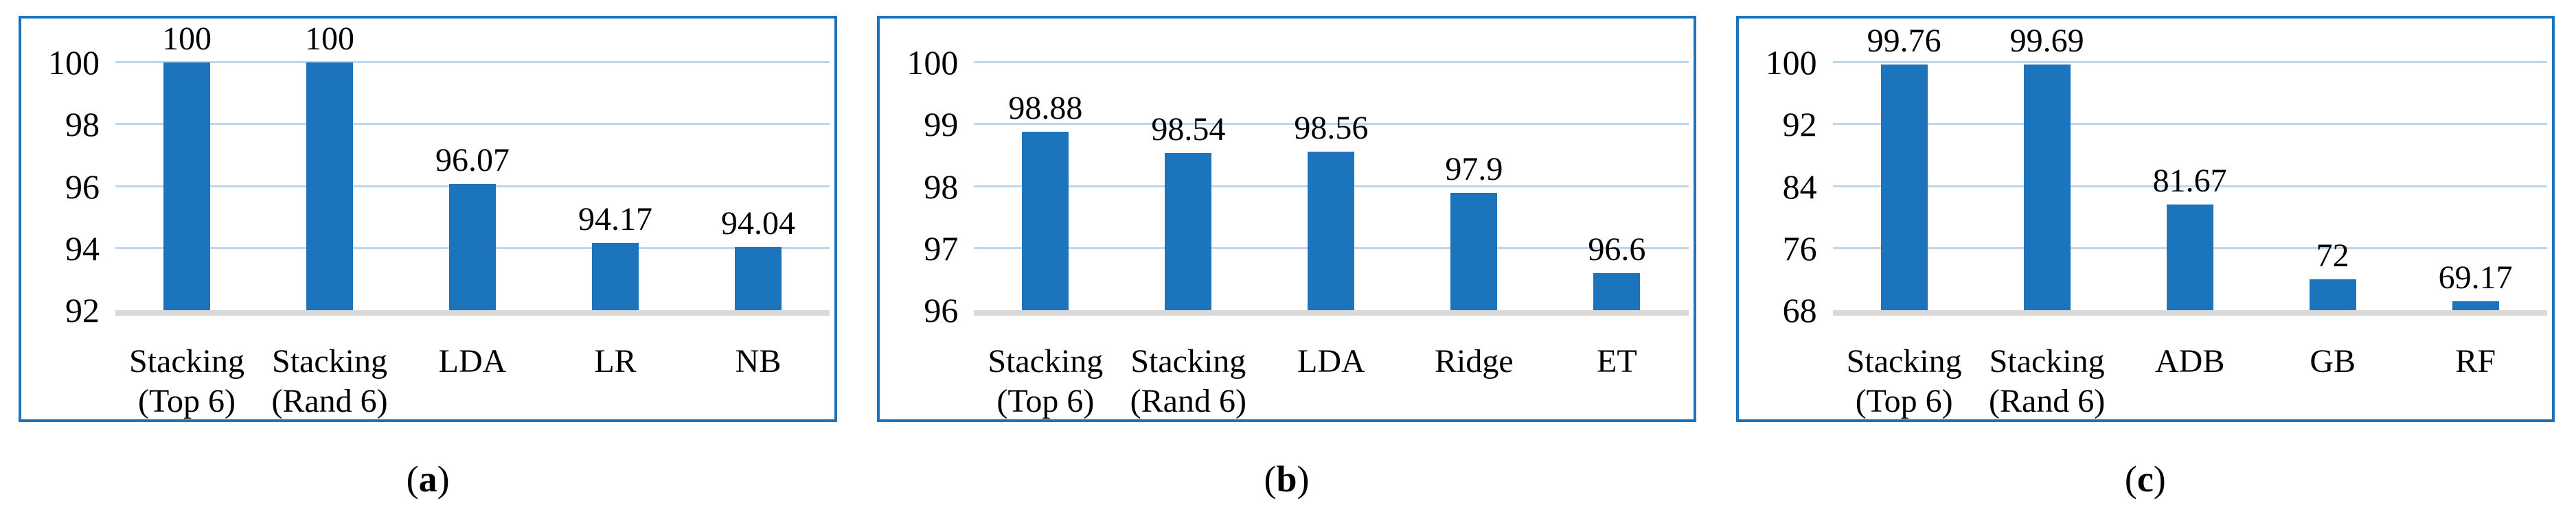  I want to click on chart-a-caption: (a), so click(428, 481).